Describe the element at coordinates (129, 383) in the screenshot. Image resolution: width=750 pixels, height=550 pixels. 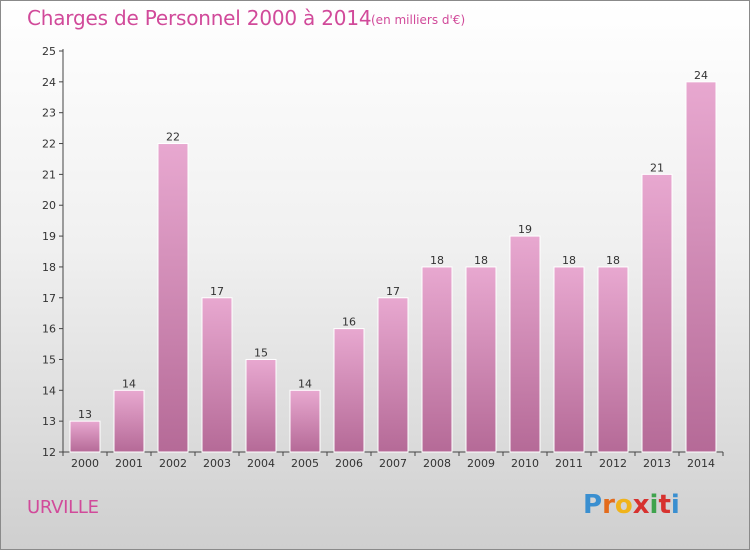
I see `data-label-2001: 14` at that location.